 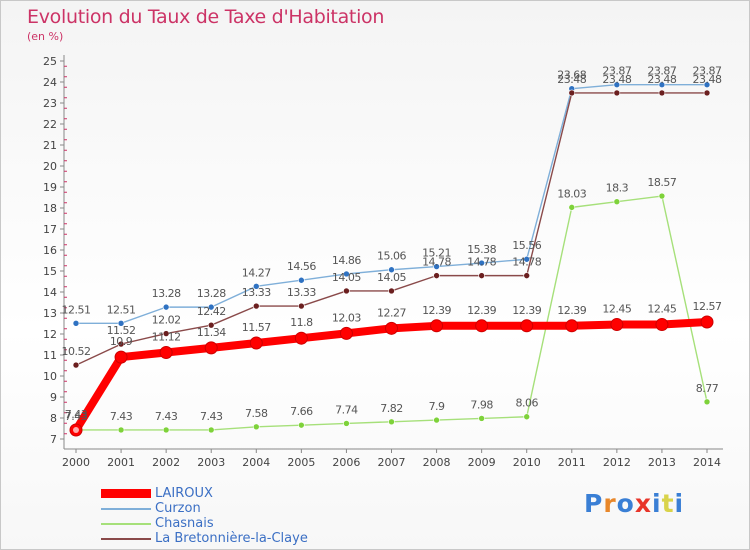 I want to click on series-0-data-label: 11.8, so click(x=301, y=322).